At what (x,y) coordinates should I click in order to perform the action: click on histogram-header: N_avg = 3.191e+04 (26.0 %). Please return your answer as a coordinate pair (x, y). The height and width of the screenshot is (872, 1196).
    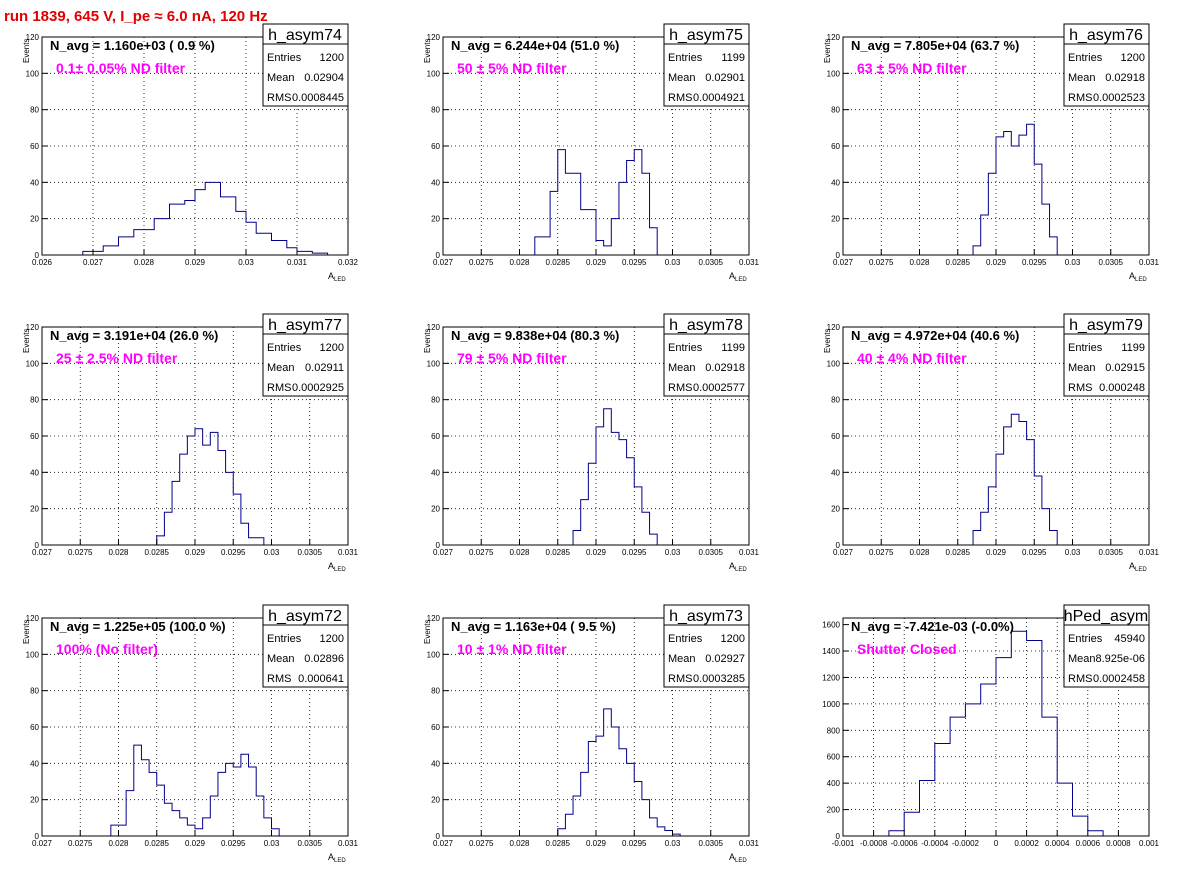
    Looking at the image, I should click on (134, 335).